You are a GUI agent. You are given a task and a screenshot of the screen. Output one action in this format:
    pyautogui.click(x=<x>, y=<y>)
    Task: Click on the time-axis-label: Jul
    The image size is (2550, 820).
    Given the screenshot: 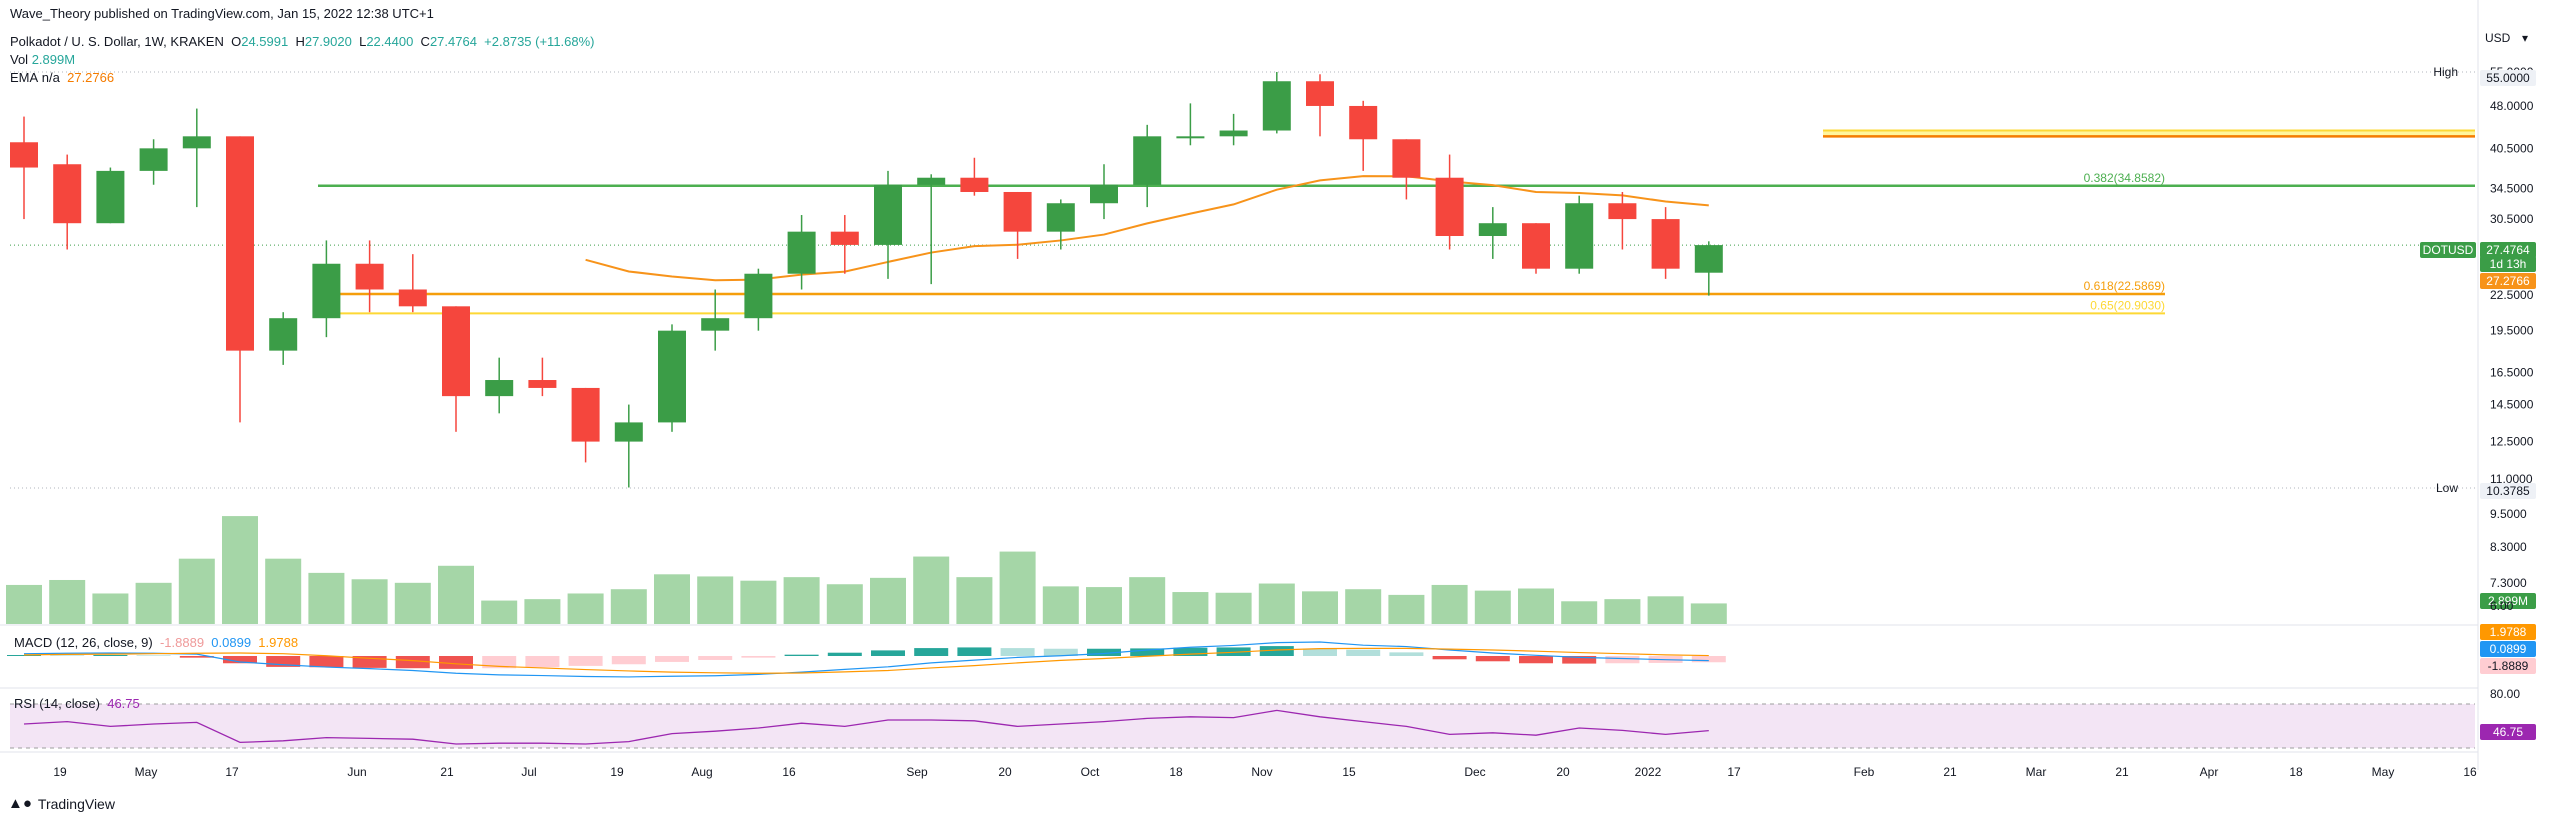 What is the action you would take?
    pyautogui.click(x=528, y=772)
    